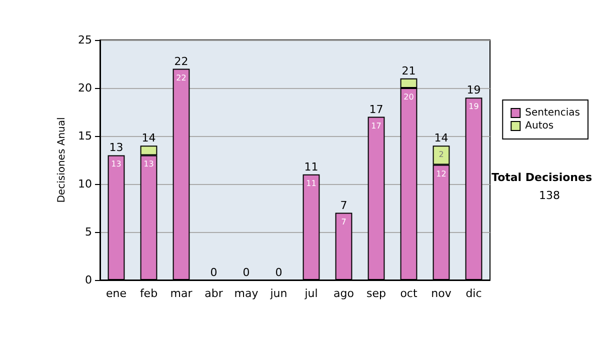 This screenshot has width=600, height=340. Describe the element at coordinates (88, 232) in the screenshot. I see `y-tick-label: 5` at that location.